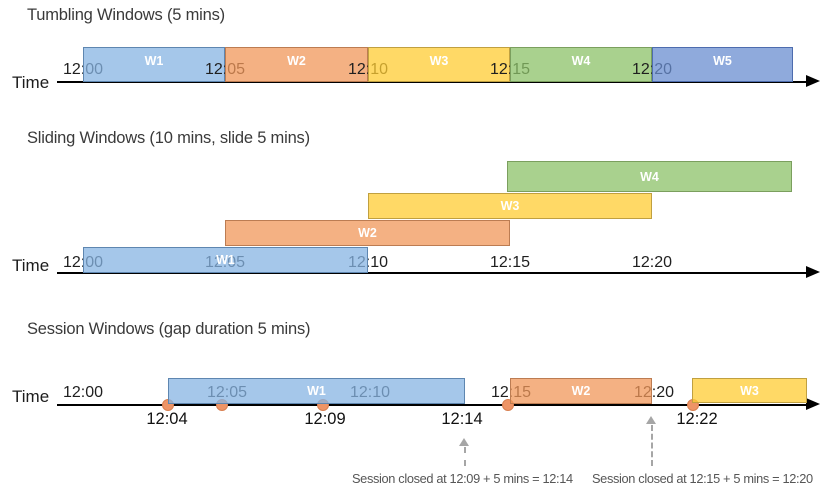 The width and height of the screenshot is (829, 498). Describe the element at coordinates (167, 419) in the screenshot. I see `event-time-label: 12:04` at that location.